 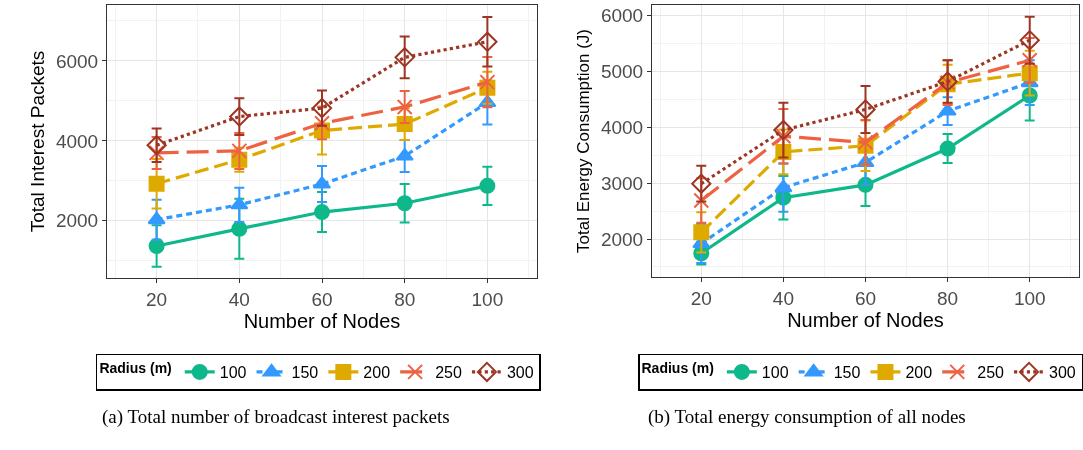 What do you see at coordinates (622, 72) in the screenshot?
I see `y-tick-label: 5000` at bounding box center [622, 72].